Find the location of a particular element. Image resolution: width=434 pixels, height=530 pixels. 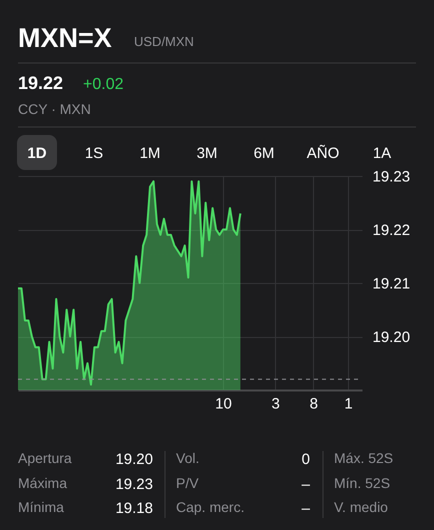

text: 1M is located at coordinates (150, 153).